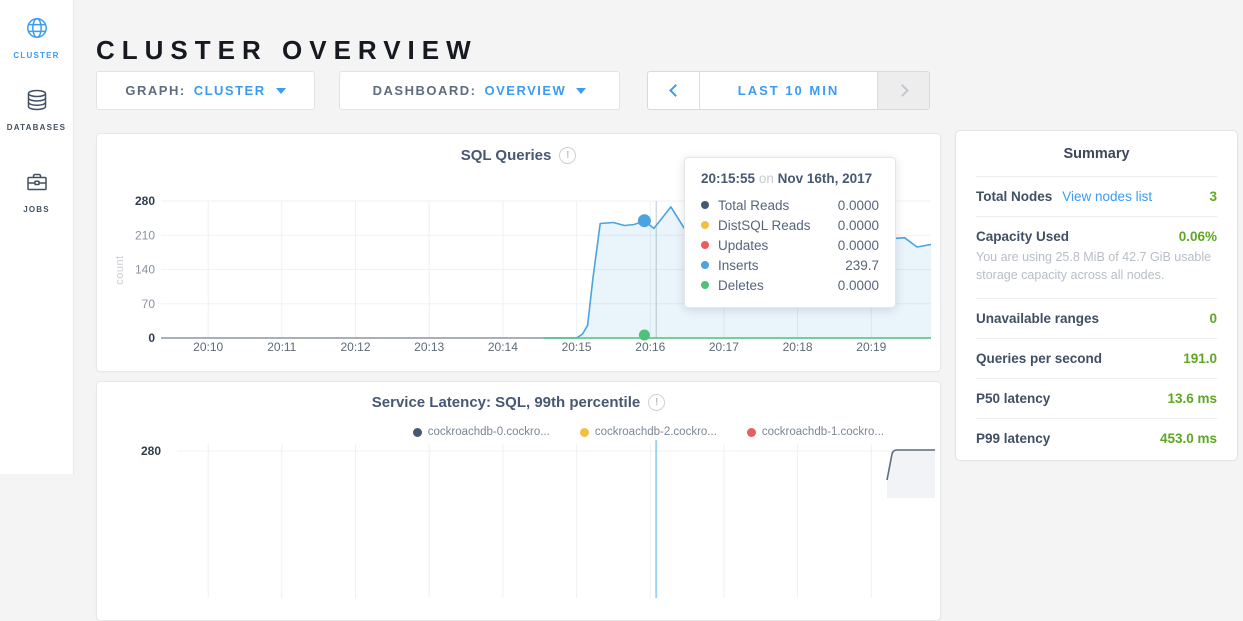  What do you see at coordinates (149, 304) in the screenshot?
I see `svg-text: 70` at bounding box center [149, 304].